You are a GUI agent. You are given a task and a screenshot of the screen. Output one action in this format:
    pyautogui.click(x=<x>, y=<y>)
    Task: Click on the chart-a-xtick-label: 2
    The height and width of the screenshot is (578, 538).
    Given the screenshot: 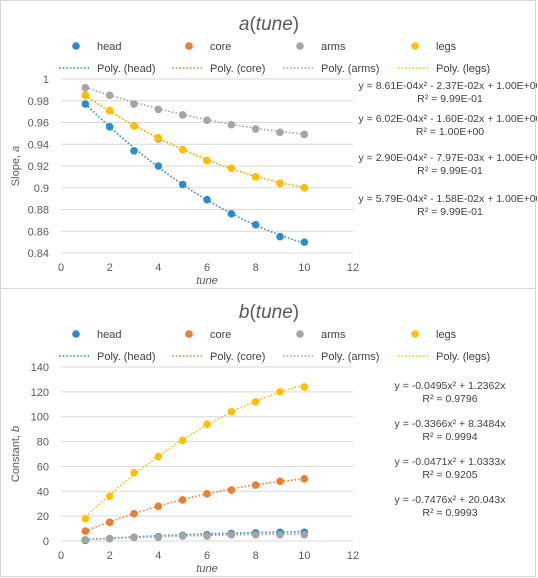 What is the action you would take?
    pyautogui.click(x=110, y=268)
    